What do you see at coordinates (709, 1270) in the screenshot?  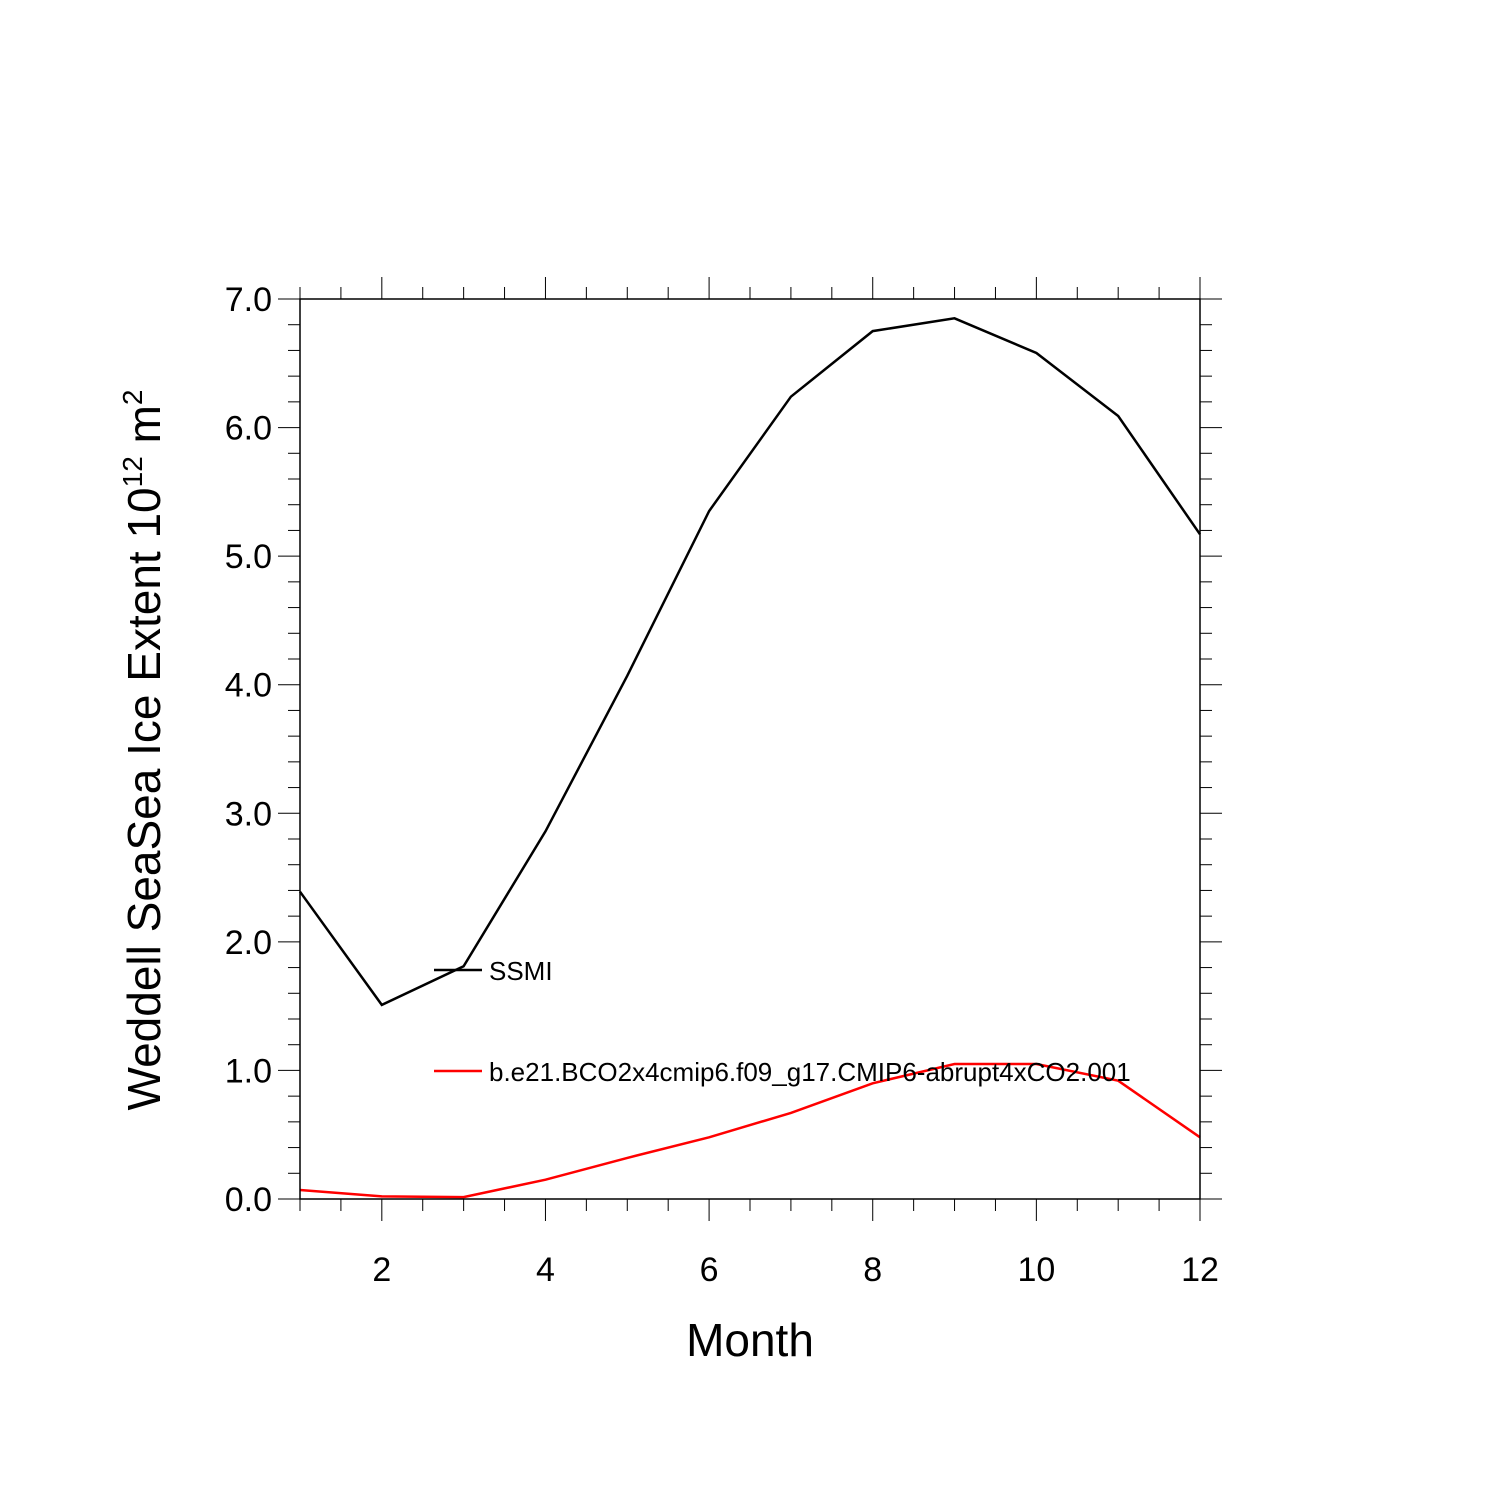 I see `x-tick-label: 6` at bounding box center [709, 1270].